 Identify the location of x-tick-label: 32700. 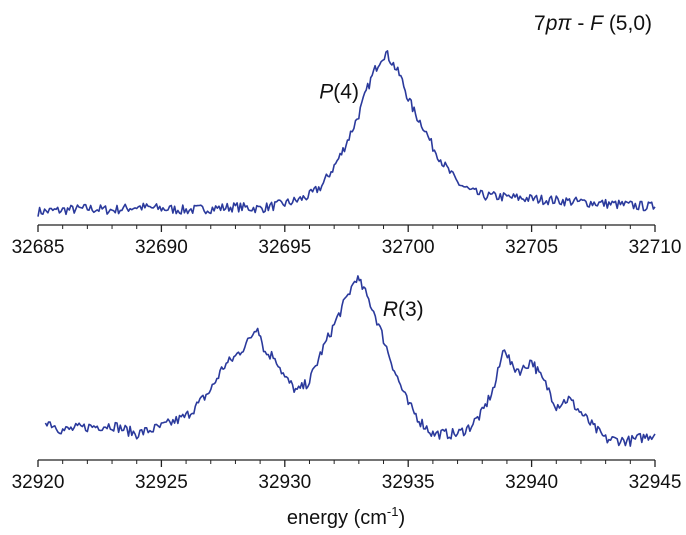
(408, 247).